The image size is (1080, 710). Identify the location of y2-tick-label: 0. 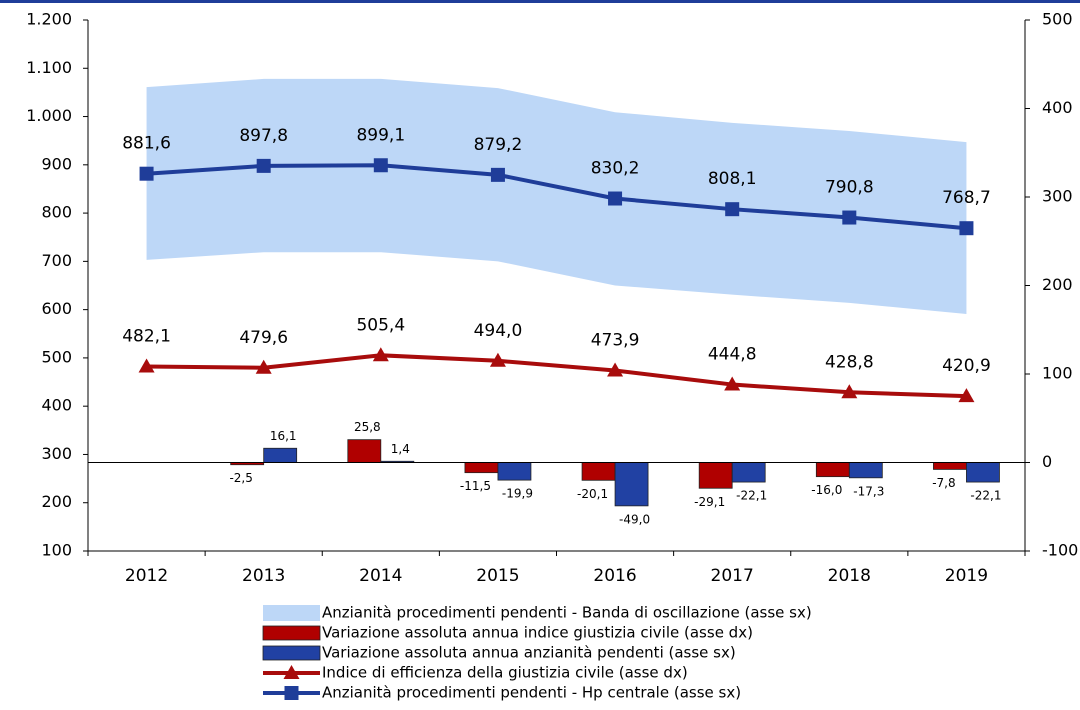
(1047, 461).